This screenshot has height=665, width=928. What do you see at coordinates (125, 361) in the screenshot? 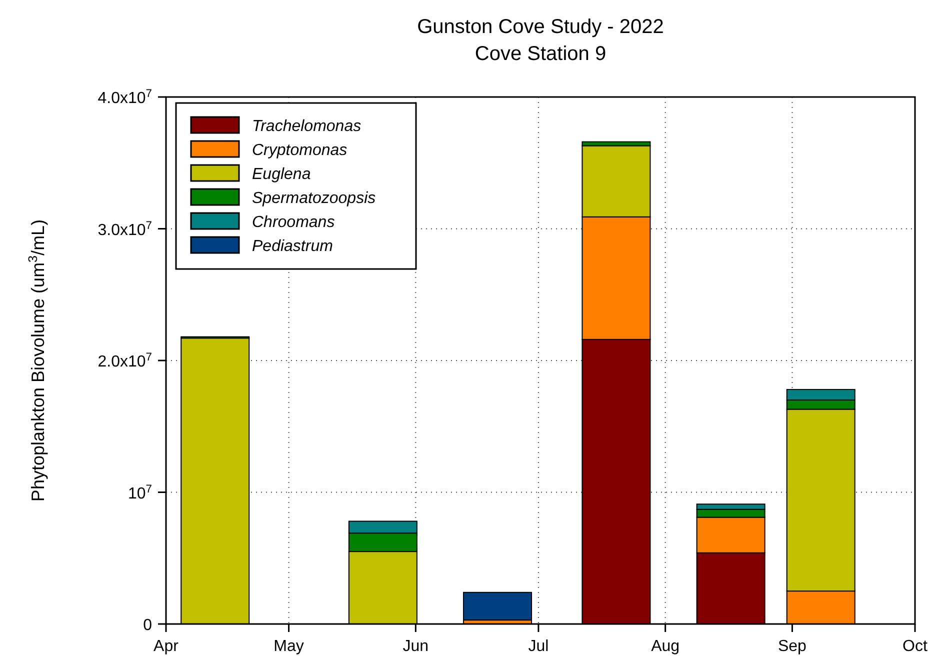
I see `y-tick-label: 2.0x10$^{7}$` at bounding box center [125, 361].